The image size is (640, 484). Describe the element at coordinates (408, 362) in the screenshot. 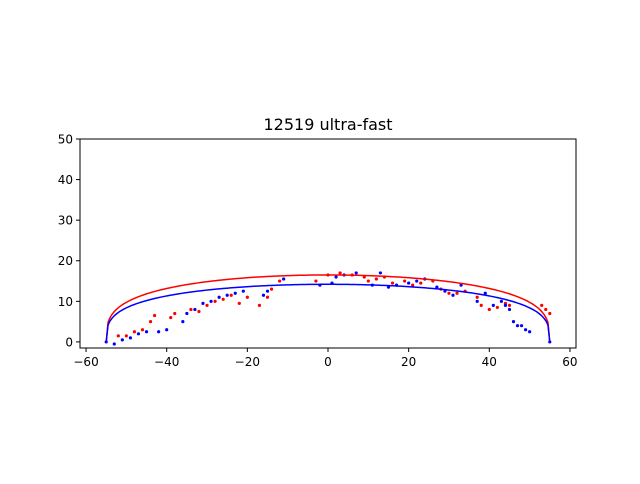

I see `x-tick-label: 20` at that location.